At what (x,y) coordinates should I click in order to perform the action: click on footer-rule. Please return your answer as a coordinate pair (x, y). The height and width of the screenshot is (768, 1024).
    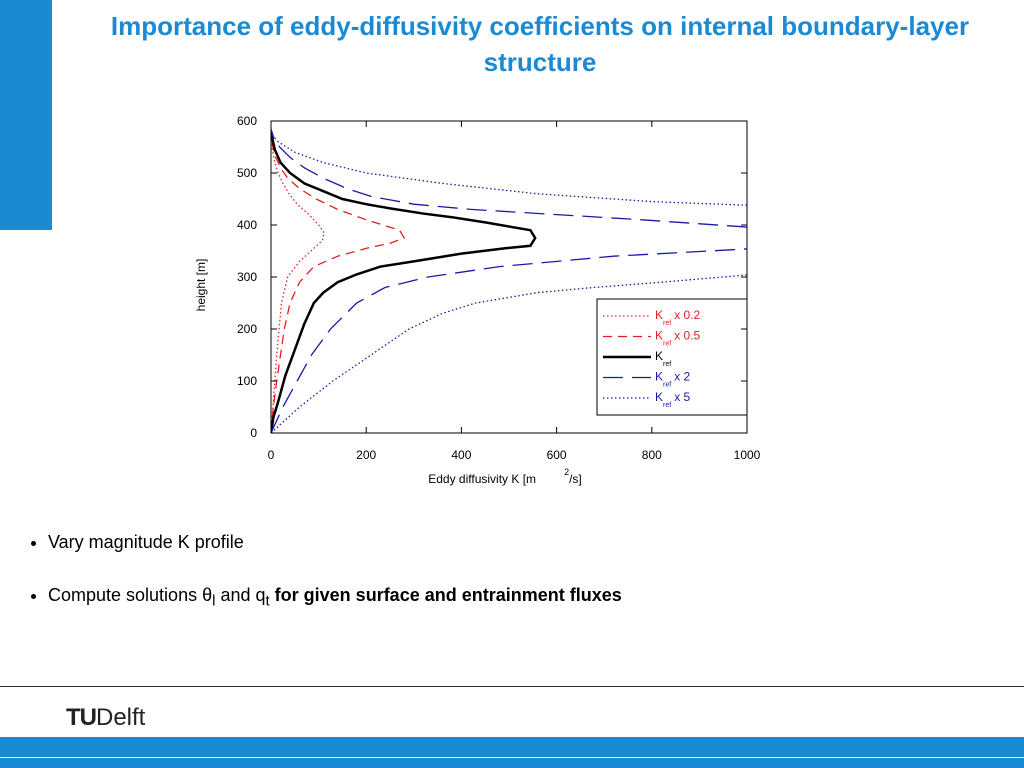
    Looking at the image, I should click on (512, 686).